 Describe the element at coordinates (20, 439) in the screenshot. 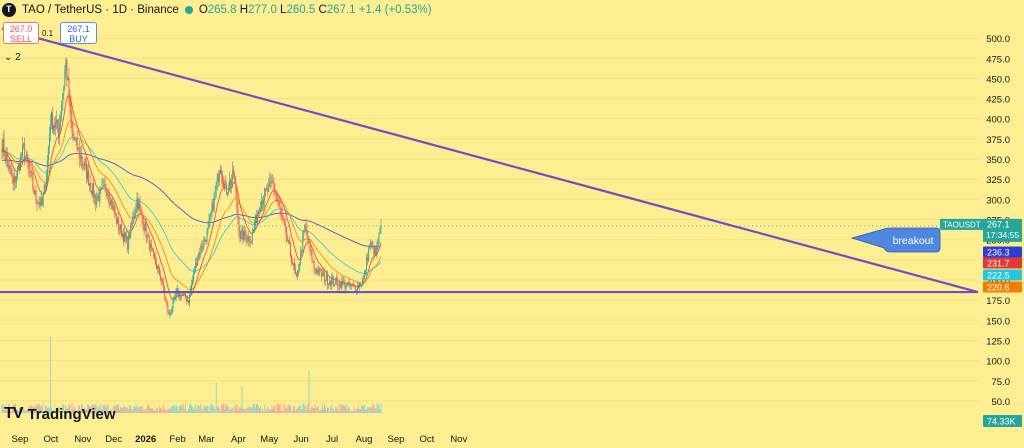

I see `time-tick-label: Sep` at that location.